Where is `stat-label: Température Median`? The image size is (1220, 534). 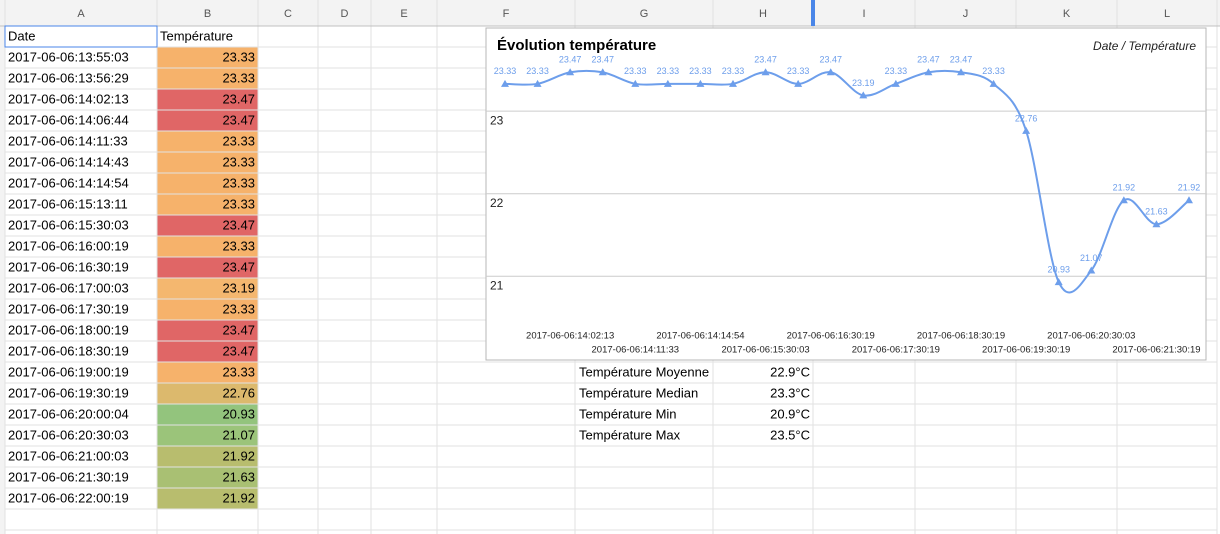 stat-label: Température Median is located at coordinates (638, 392).